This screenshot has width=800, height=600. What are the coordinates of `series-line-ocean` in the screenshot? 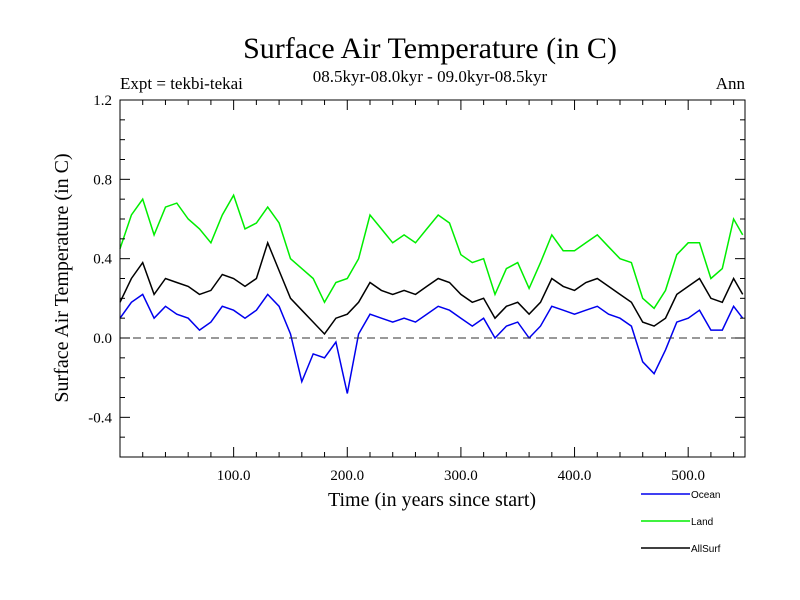 It's located at (431, 343).